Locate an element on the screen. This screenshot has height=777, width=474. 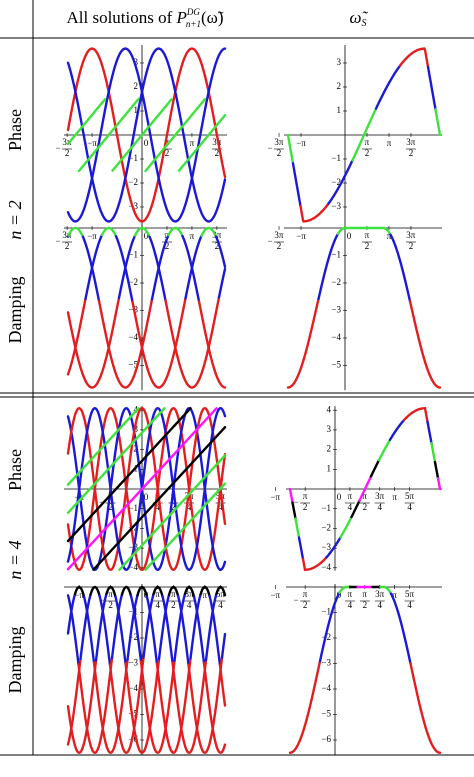
tick-label: 3π/4 is located at coordinates (189, 599).